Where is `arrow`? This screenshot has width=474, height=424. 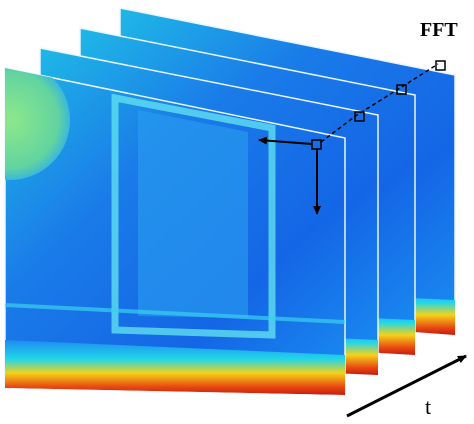
arrow is located at coordinates (285, 140).